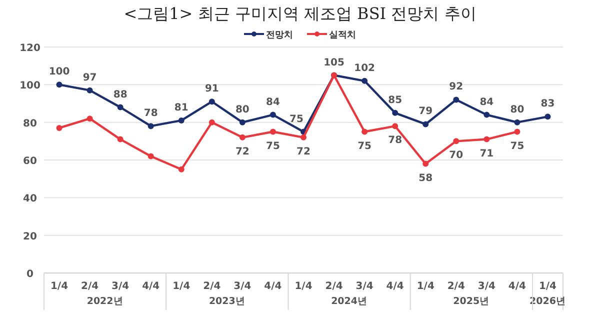  What do you see at coordinates (471, 301) in the screenshot?
I see `text: 2025년` at bounding box center [471, 301].